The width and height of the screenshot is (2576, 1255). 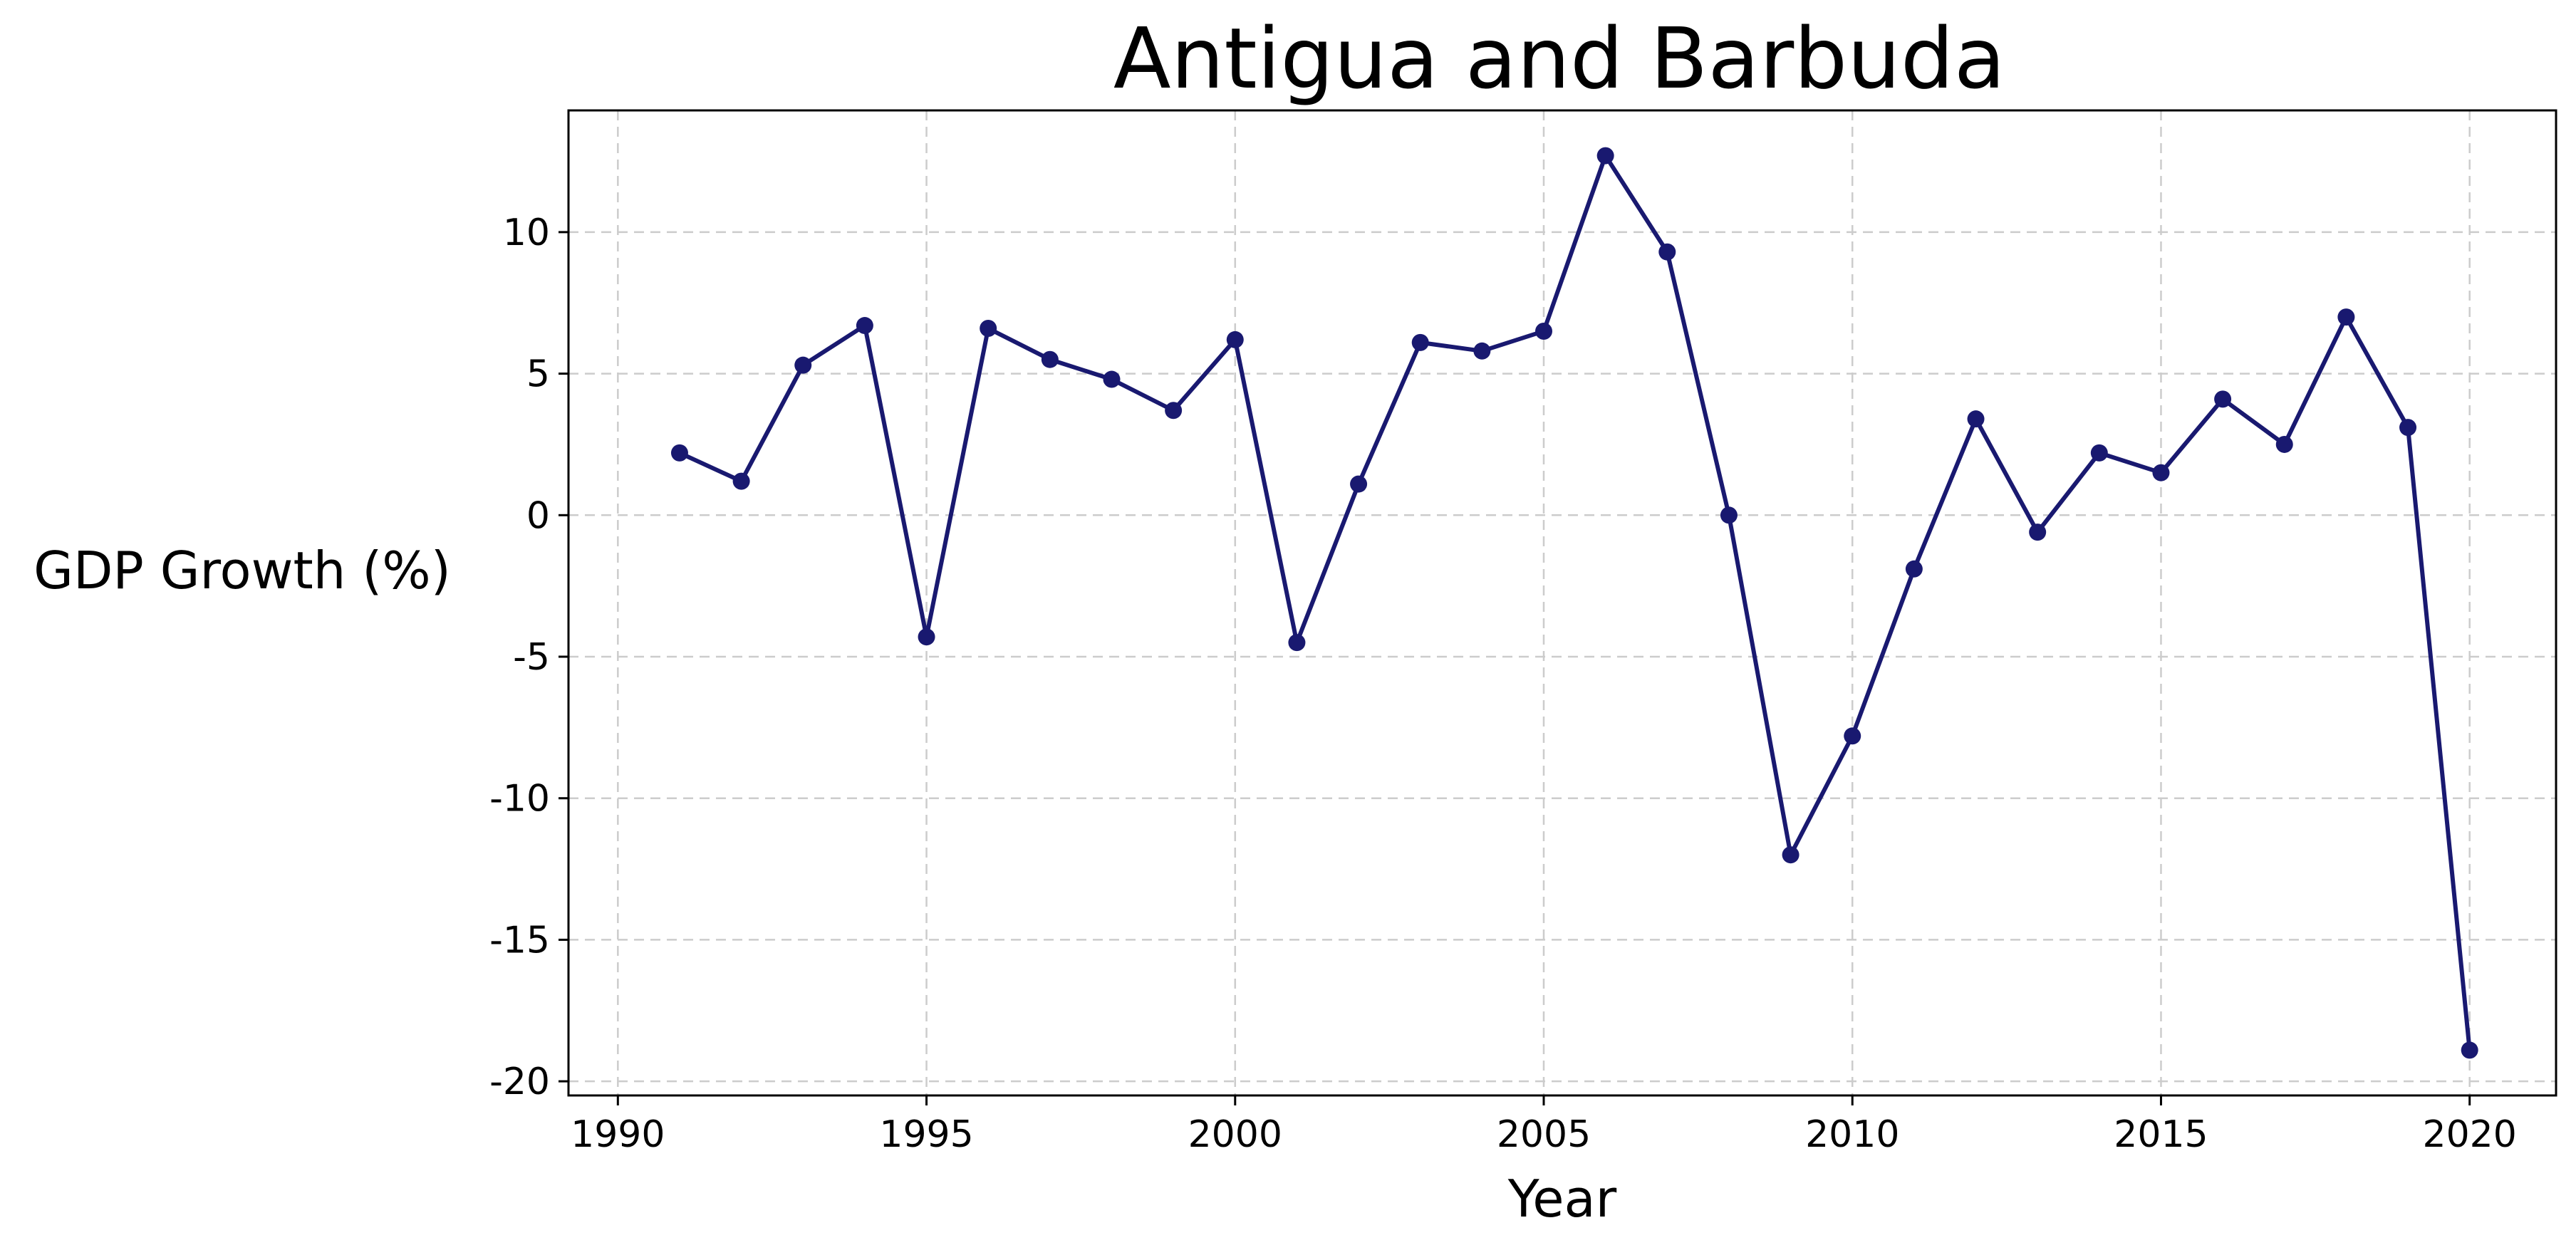 What do you see at coordinates (526, 233) in the screenshot?
I see `y-tick-label: 10` at bounding box center [526, 233].